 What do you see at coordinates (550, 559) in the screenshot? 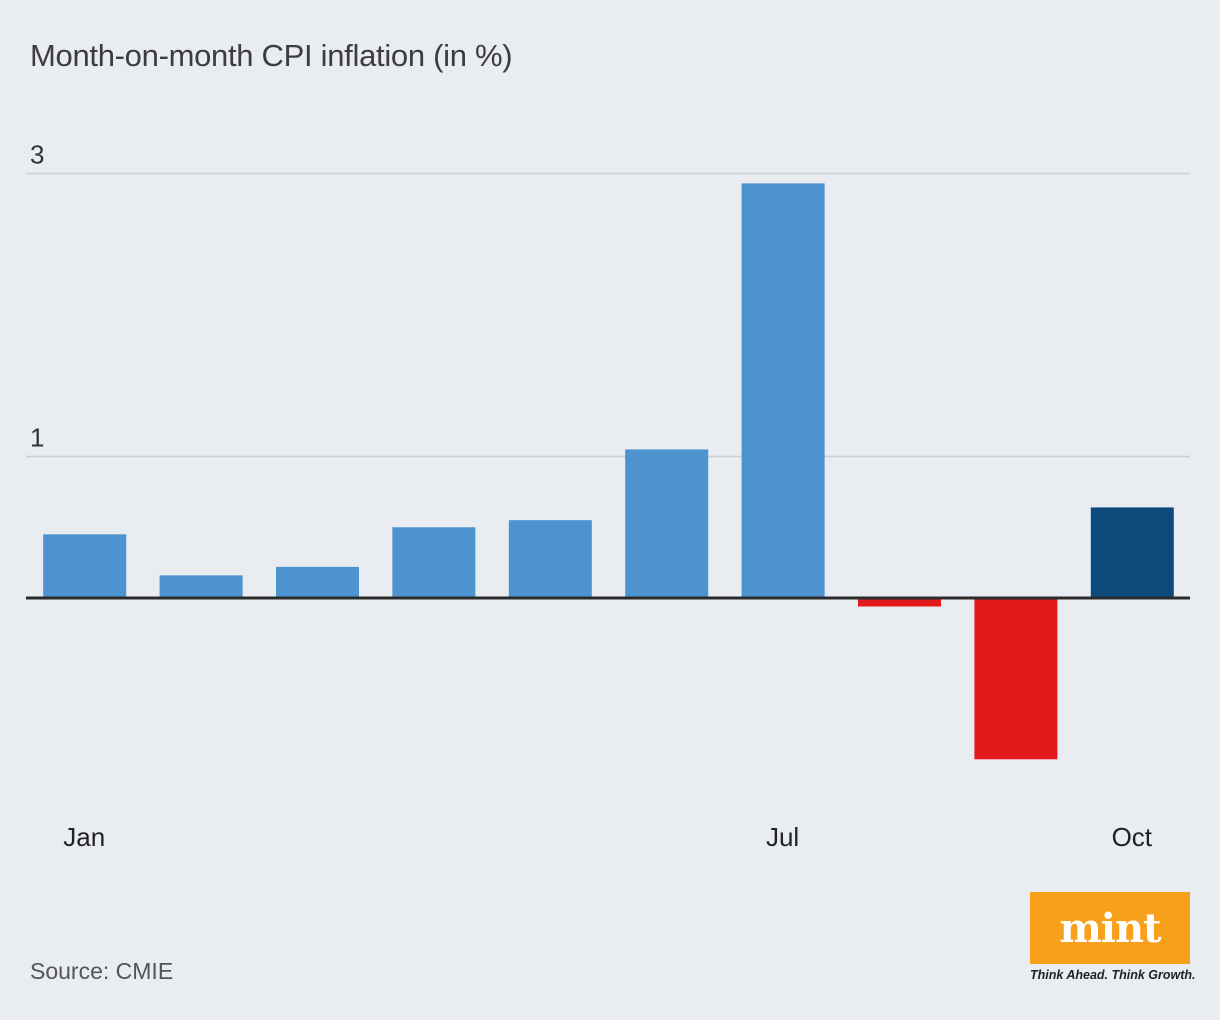
I see `bar-may` at bounding box center [550, 559].